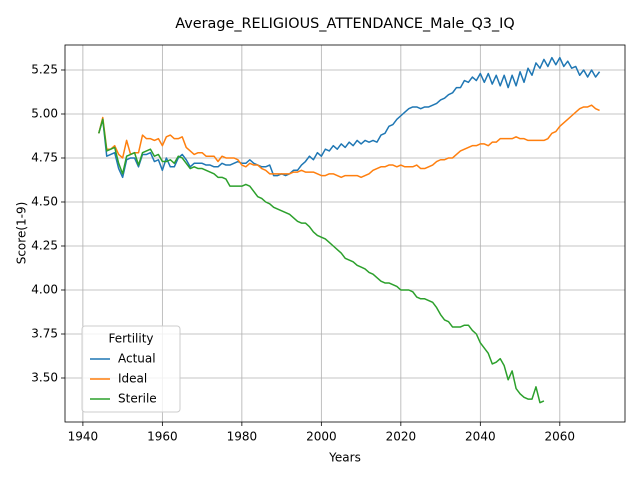 The width and height of the screenshot is (640, 480). Describe the element at coordinates (44, 289) in the screenshot. I see `y-tick-label: 4.00` at that location.